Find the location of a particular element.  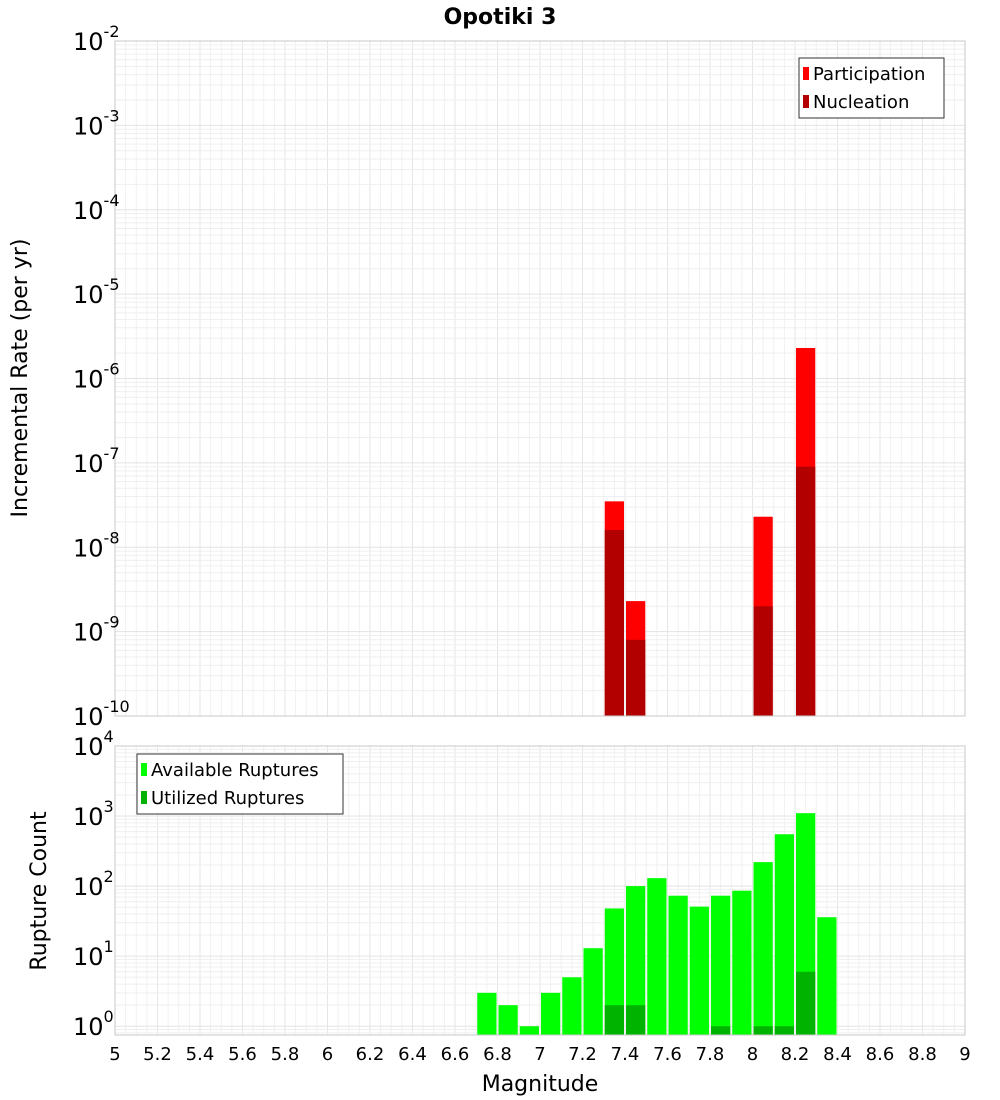

x-tick-label: 6.2 is located at coordinates (370, 1054).